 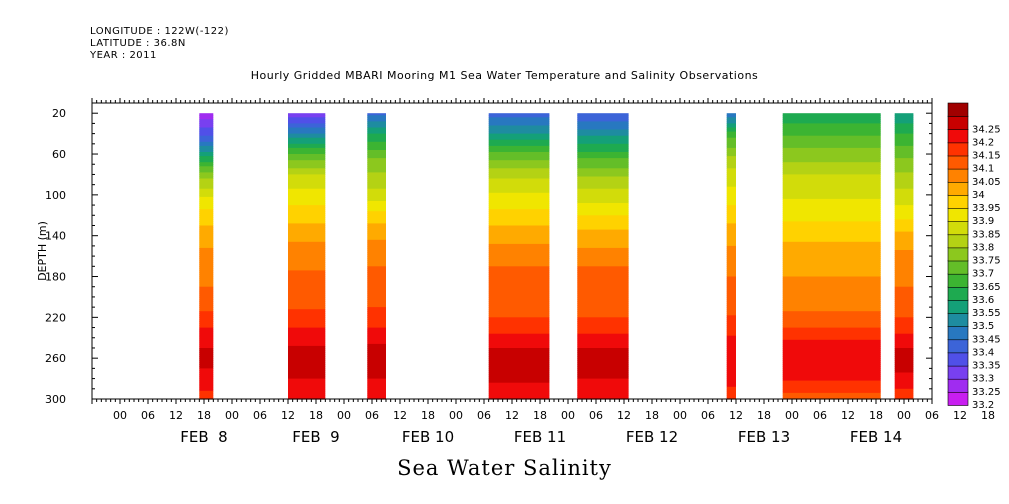 I want to click on colorbar-label: 34.2, so click(x=983, y=142).